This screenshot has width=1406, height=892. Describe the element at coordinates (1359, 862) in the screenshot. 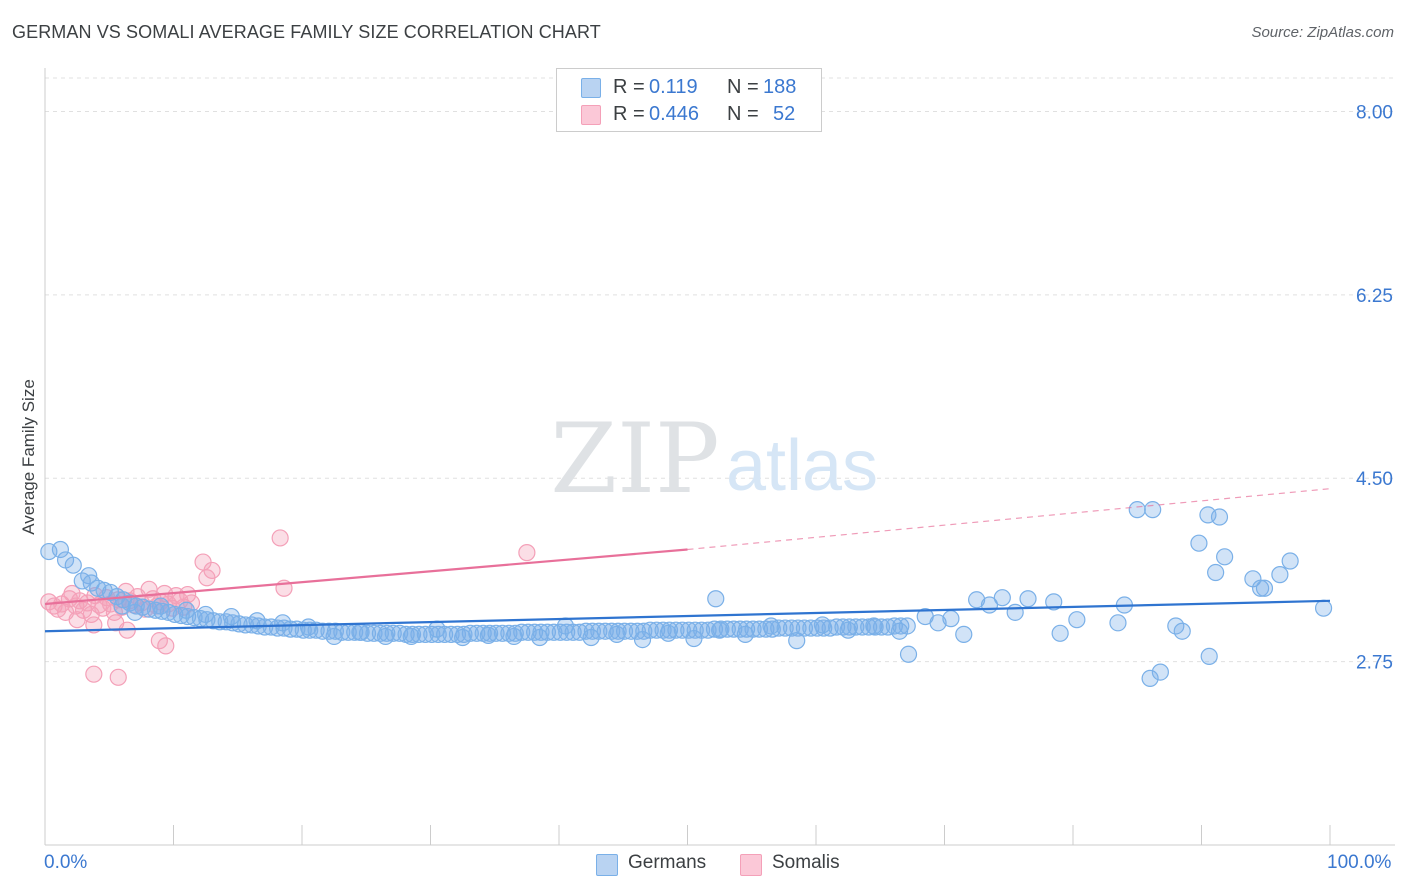

I see `x-tick-label-max: 100.0%` at that location.